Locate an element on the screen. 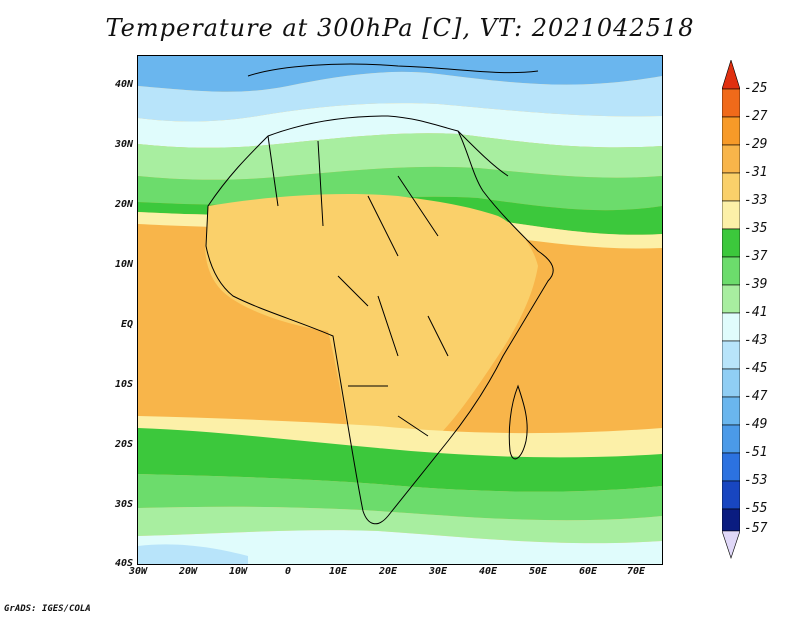 The image size is (800, 618). lat-label: 10N is located at coordinates (123, 264).